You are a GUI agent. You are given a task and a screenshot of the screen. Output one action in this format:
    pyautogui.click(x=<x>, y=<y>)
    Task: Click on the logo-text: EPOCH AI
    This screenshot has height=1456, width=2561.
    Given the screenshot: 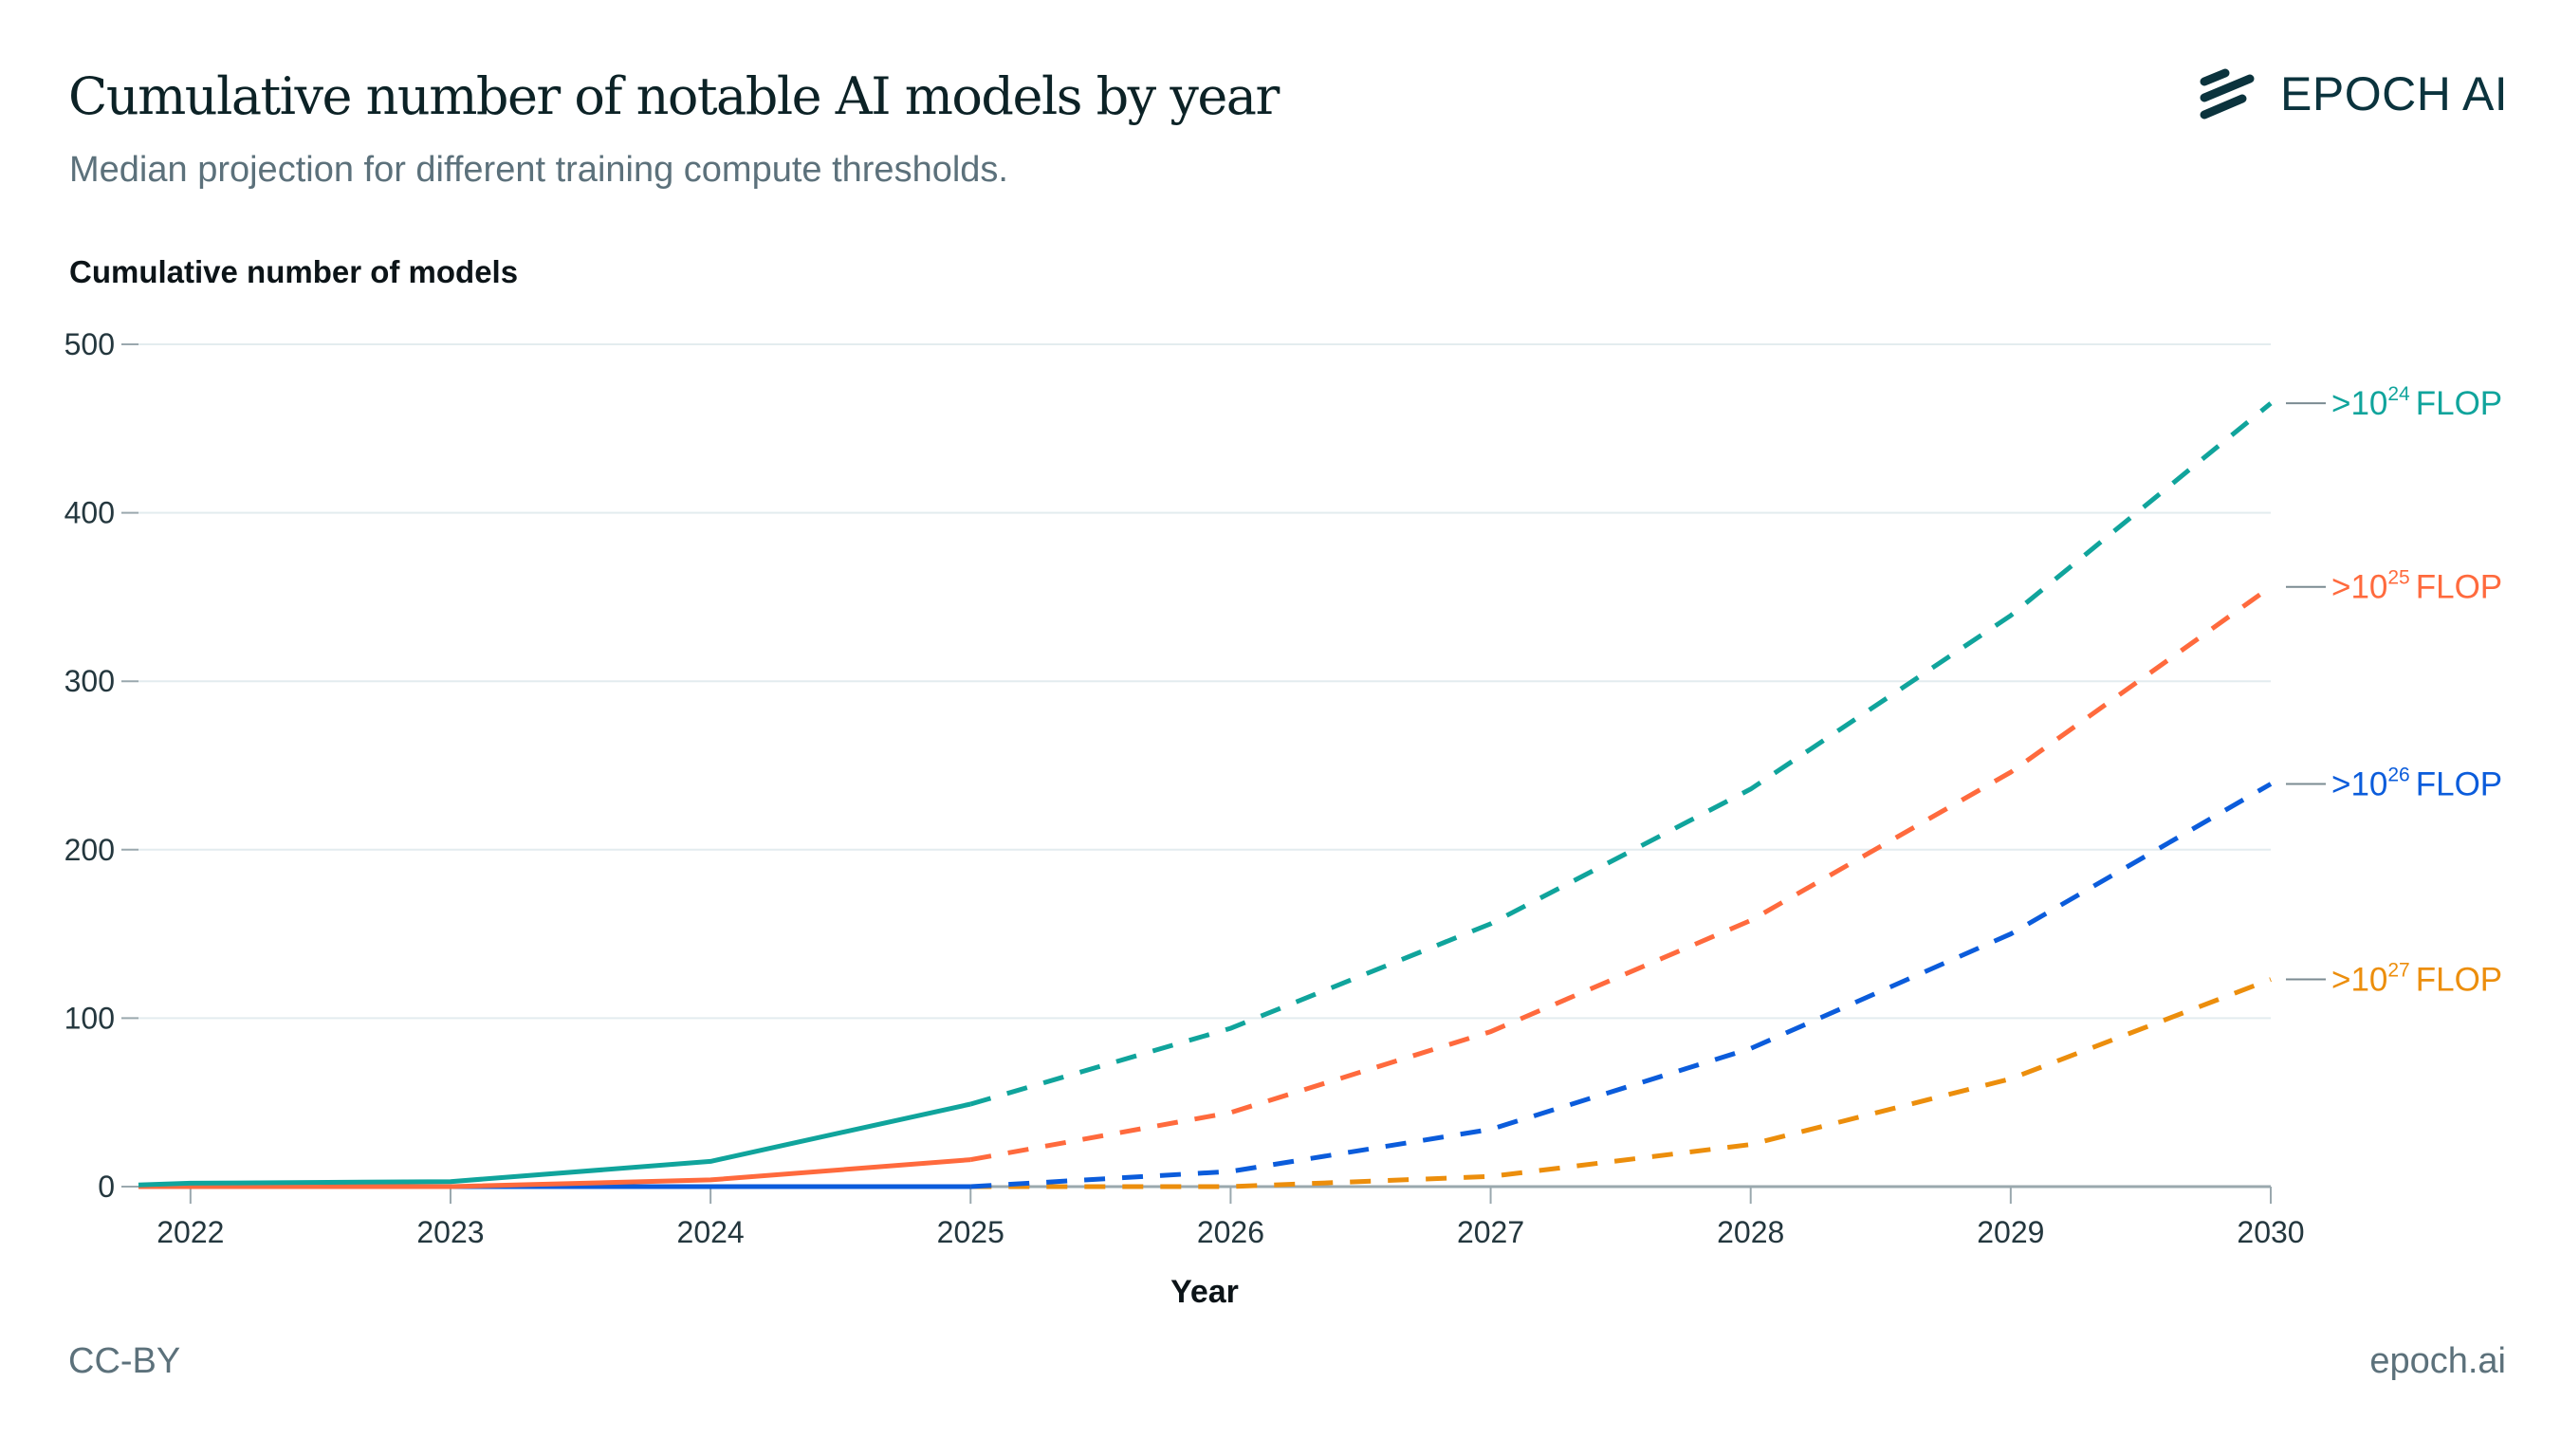 What is the action you would take?
    pyautogui.click(x=2394, y=93)
    